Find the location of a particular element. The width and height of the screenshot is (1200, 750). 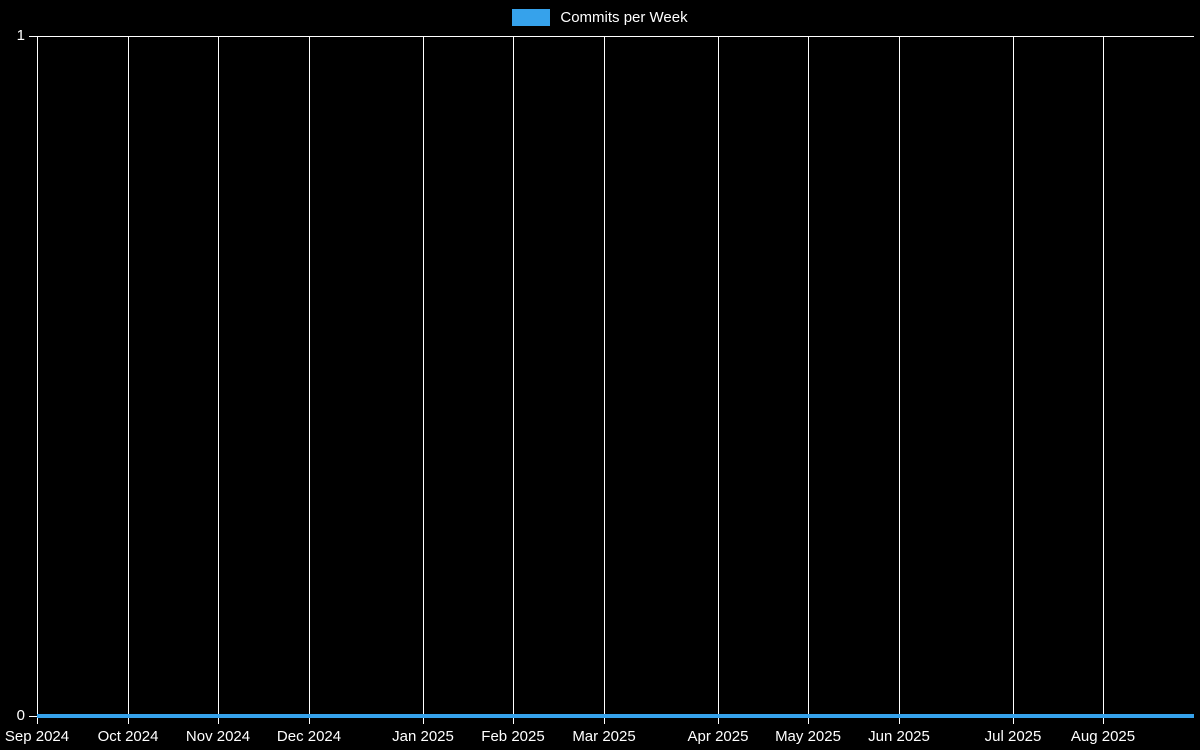

legend-item-commits-per-week: Commits per Week is located at coordinates (600, 17).